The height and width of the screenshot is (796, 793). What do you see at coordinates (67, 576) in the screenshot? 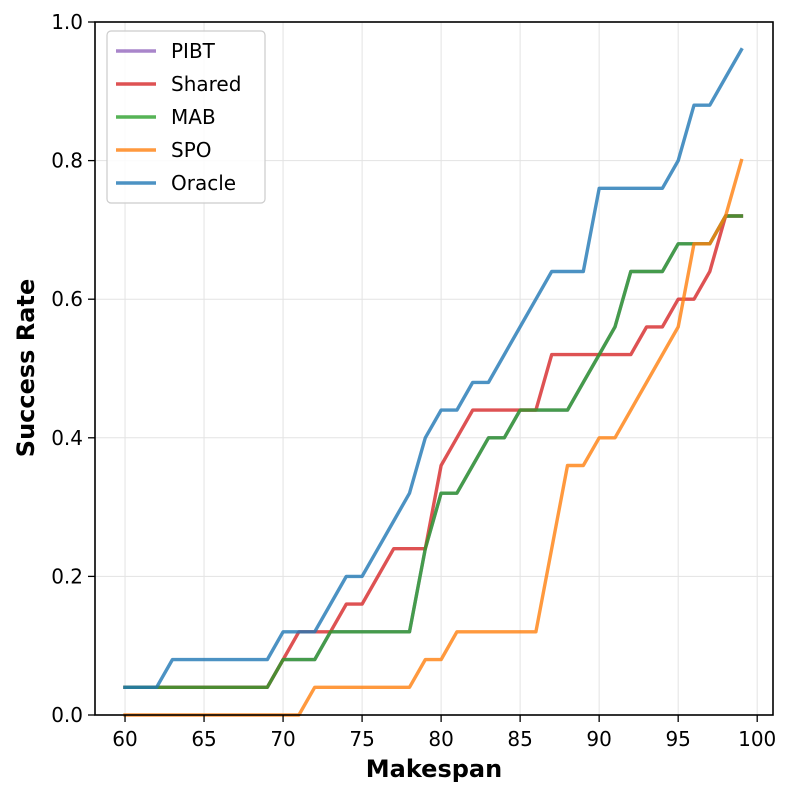
I see `y-tick-label: 0.2` at bounding box center [67, 576].